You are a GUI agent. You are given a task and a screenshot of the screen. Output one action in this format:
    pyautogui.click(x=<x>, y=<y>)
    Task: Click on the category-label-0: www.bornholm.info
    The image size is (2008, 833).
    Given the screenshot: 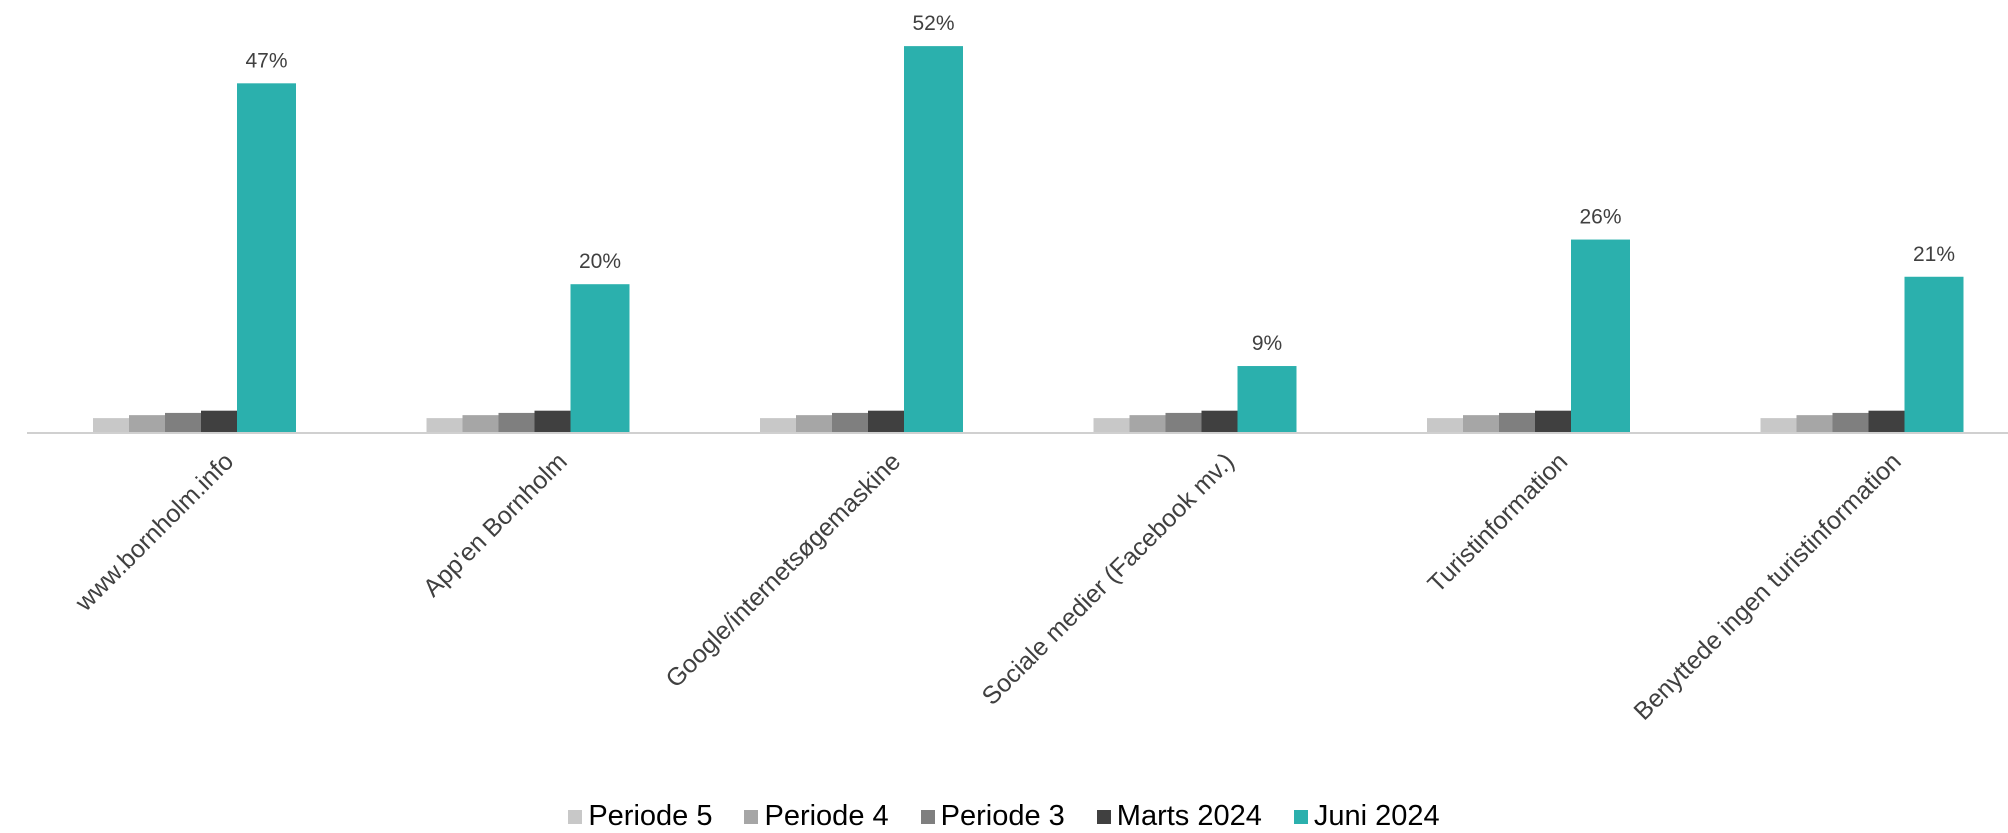 What is the action you would take?
    pyautogui.click(x=154, y=532)
    